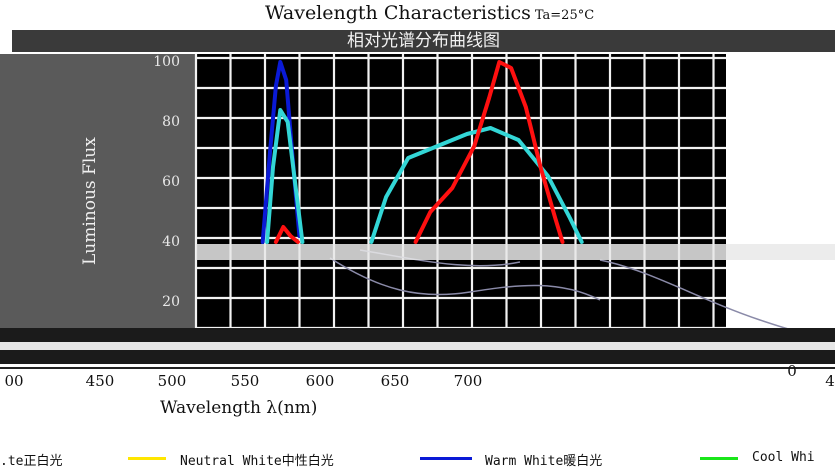  I want to click on chart-title: Wavelength Characteristics Ta=25°C, so click(475, 13).